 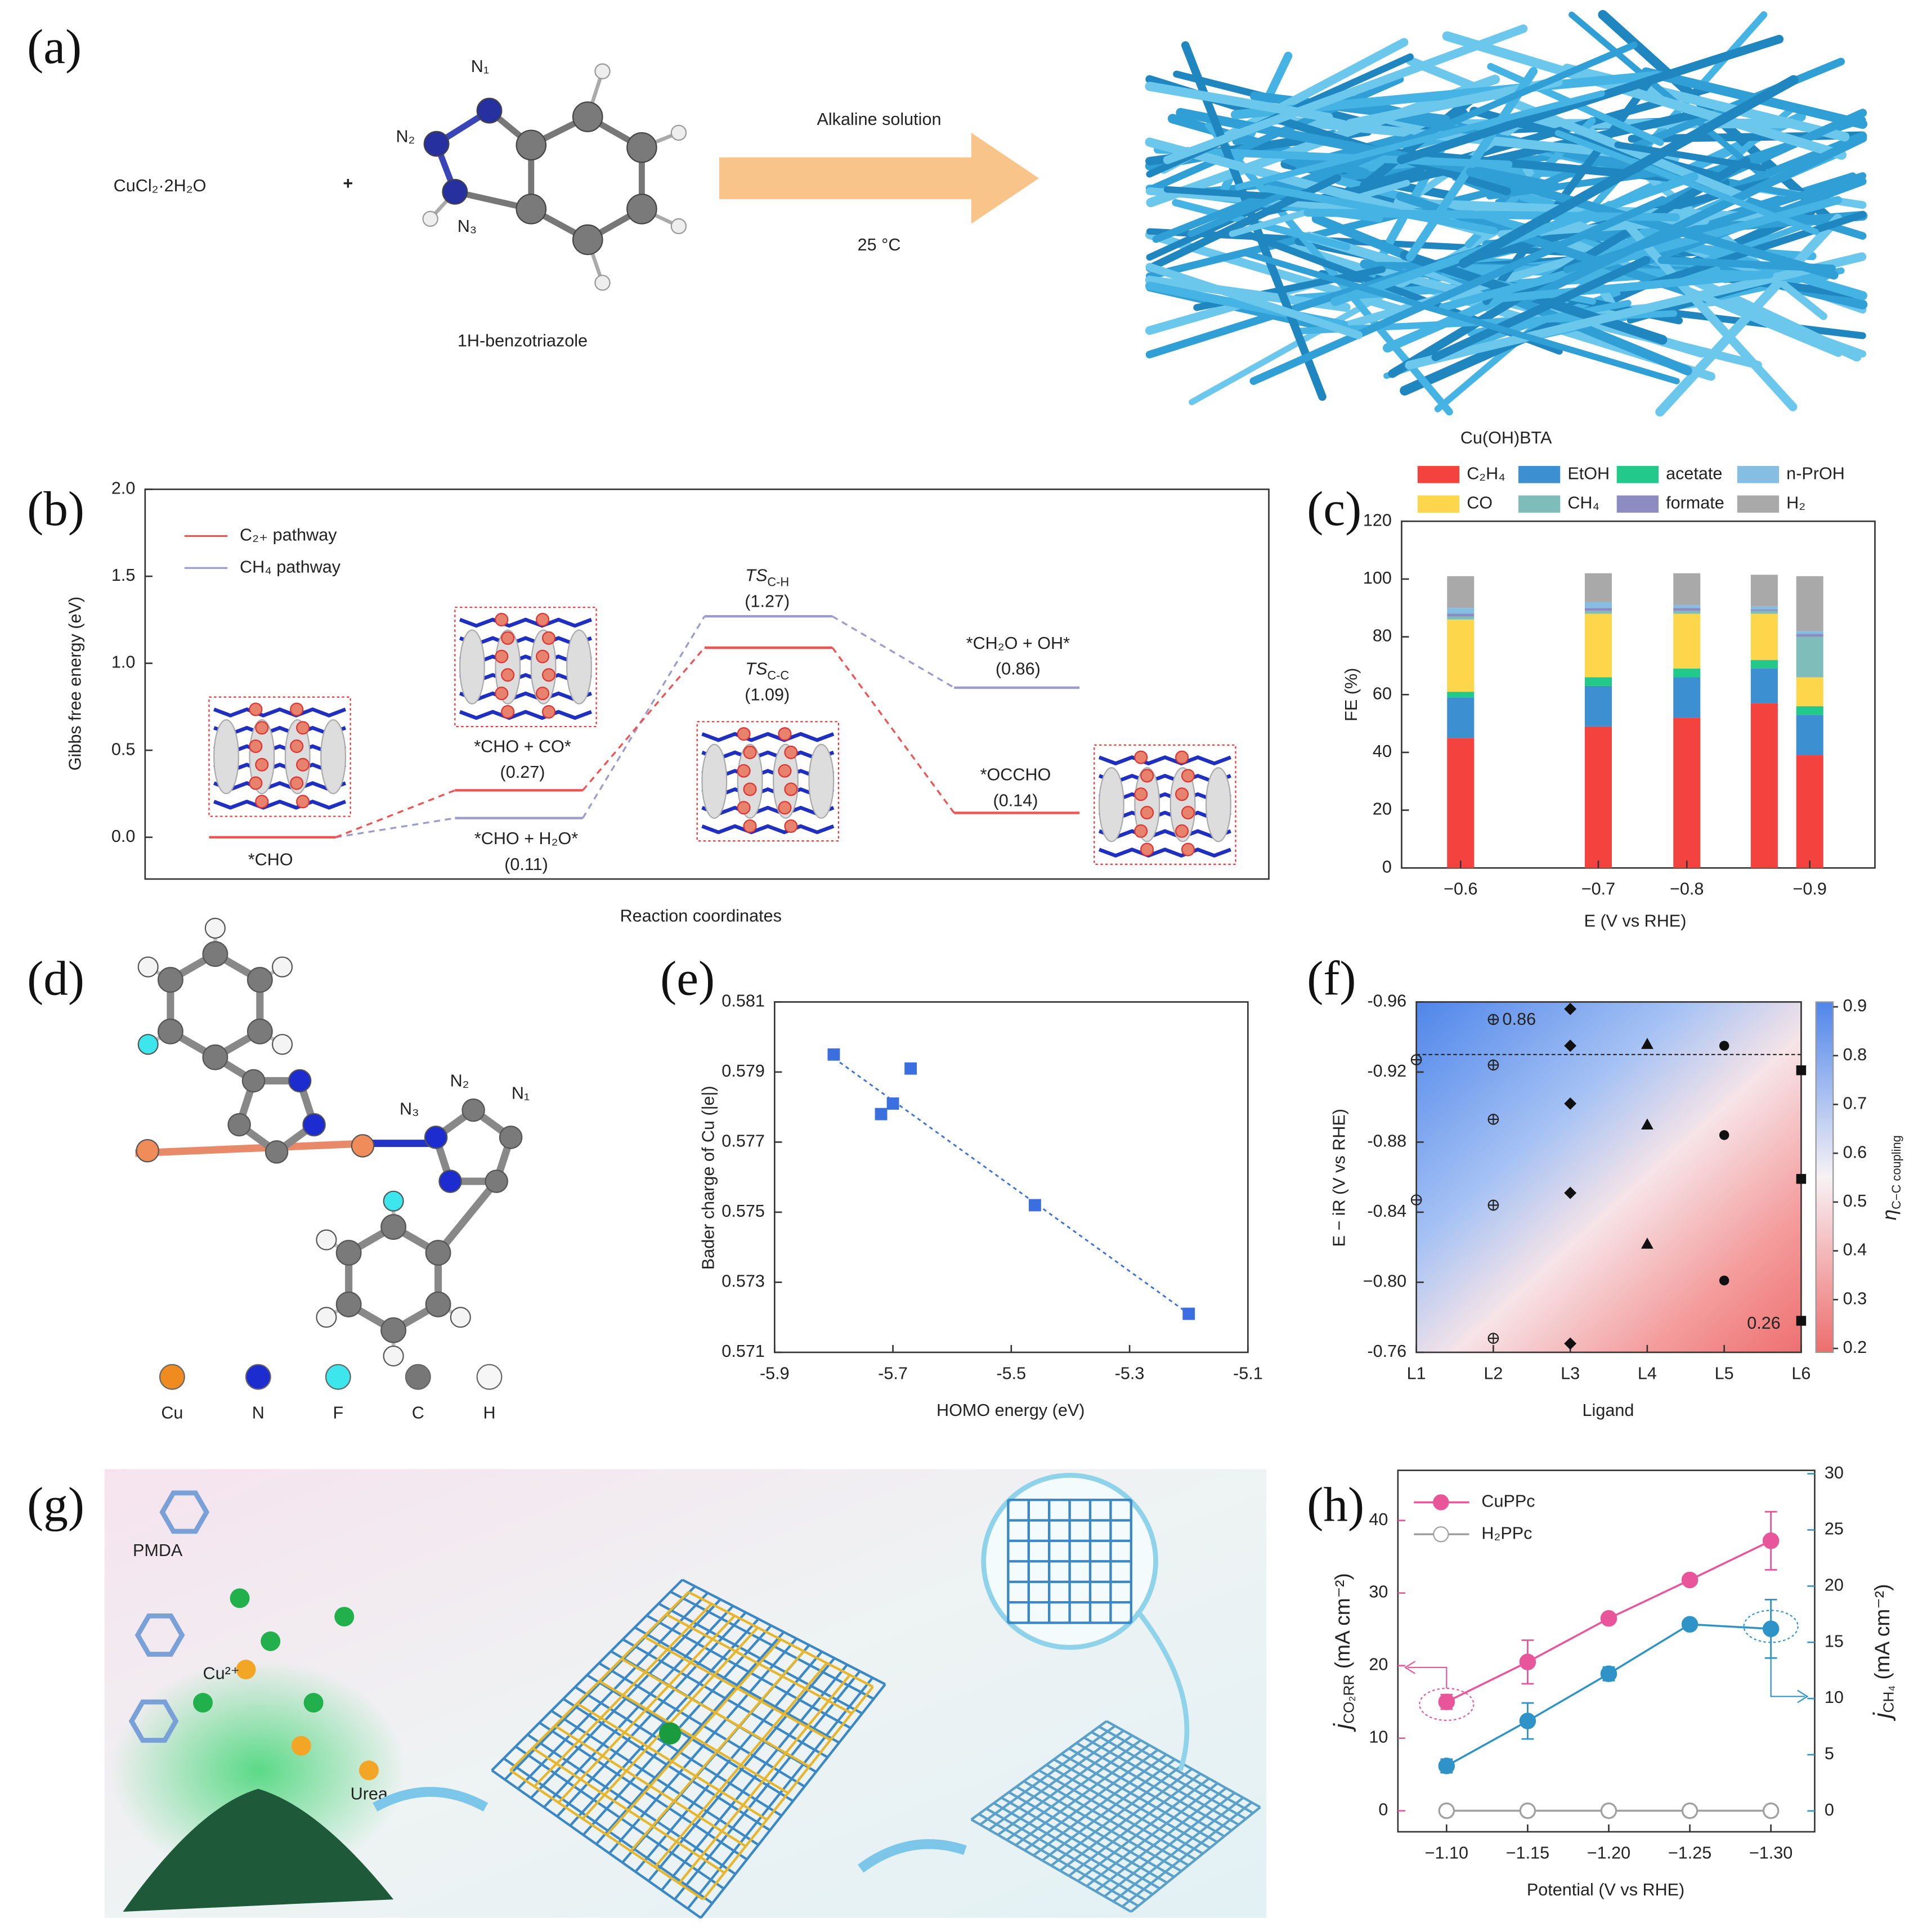 What do you see at coordinates (258, 1850) in the screenshot?
I see `catalyst-mound` at bounding box center [258, 1850].